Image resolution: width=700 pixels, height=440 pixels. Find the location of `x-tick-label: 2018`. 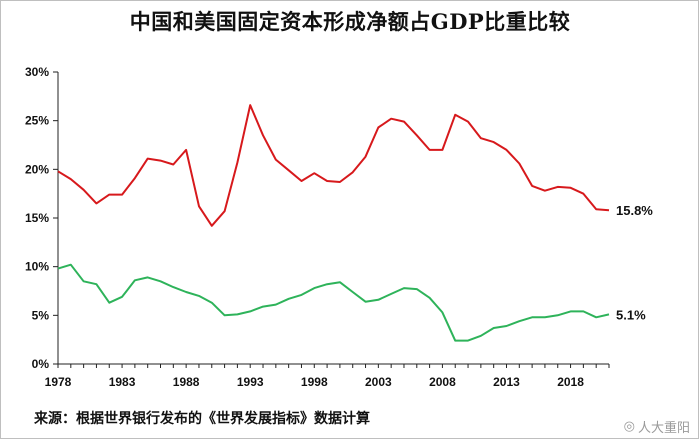

x-tick-label: 2018 is located at coordinates (570, 382).